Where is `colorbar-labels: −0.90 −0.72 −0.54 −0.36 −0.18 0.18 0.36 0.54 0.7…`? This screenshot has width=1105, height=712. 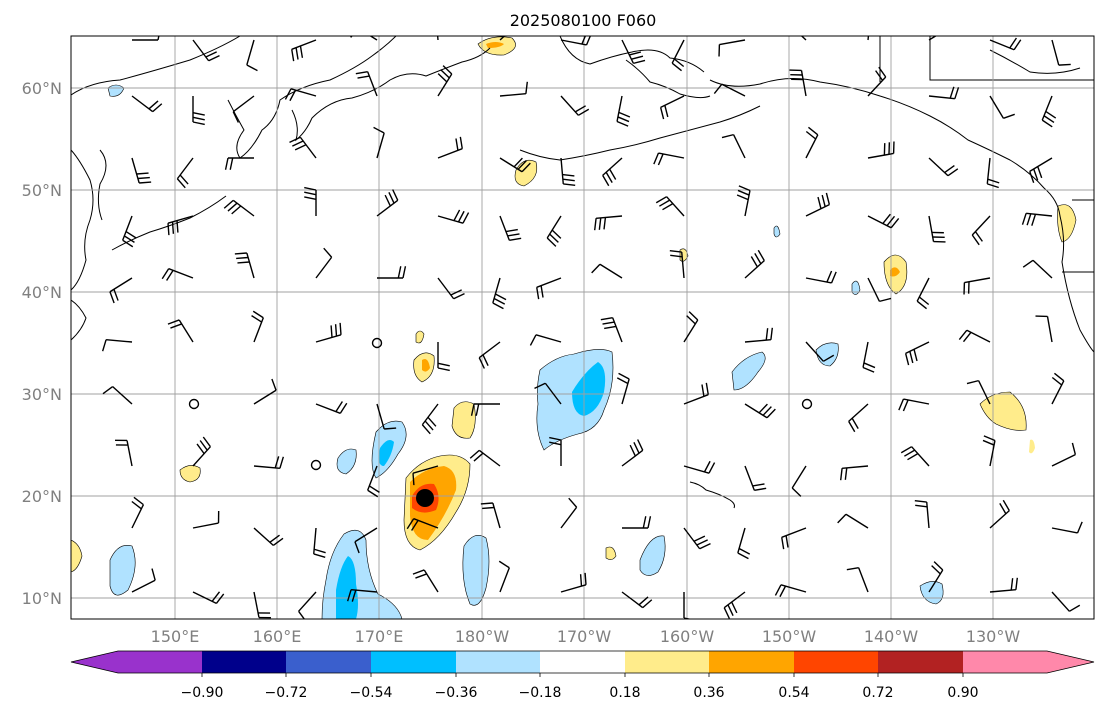 colorbar-labels: −0.90 −0.72 −0.54 −0.36 −0.18 0.18 0.36 0.54 0.7… is located at coordinates (580, 687).